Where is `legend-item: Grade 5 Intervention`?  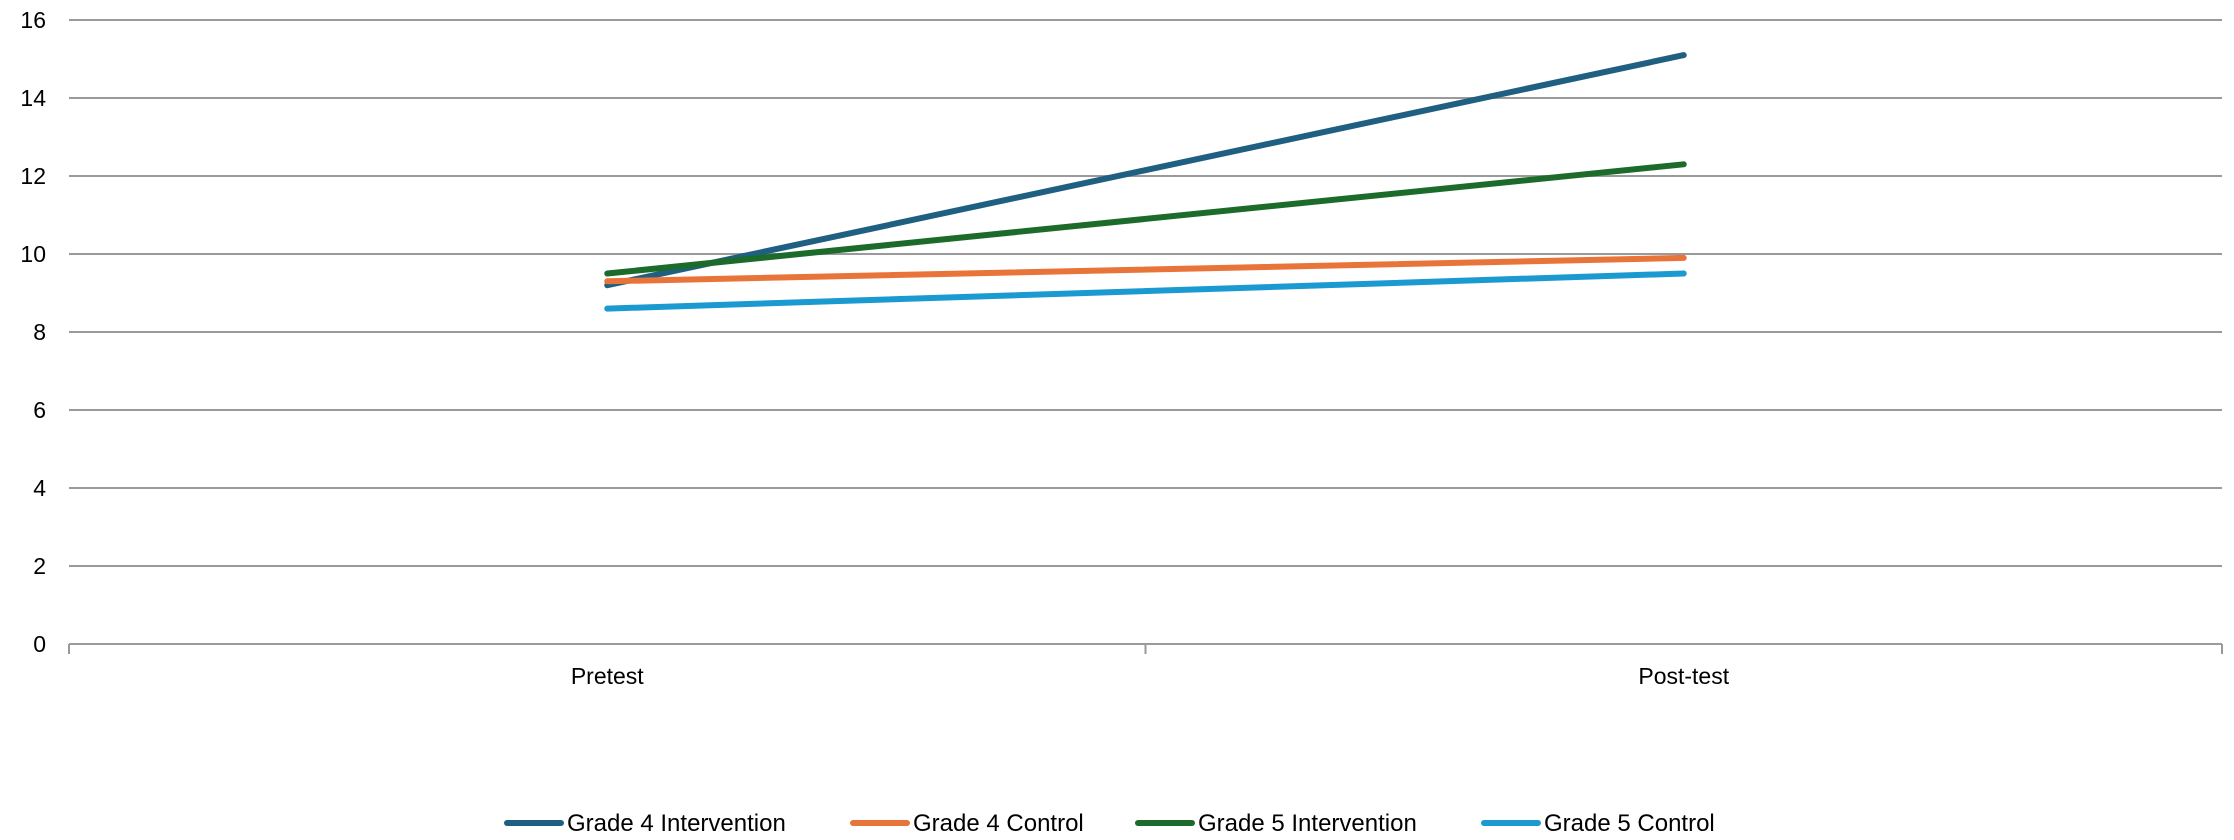
legend-item: Grade 5 Intervention is located at coordinates (1276, 823).